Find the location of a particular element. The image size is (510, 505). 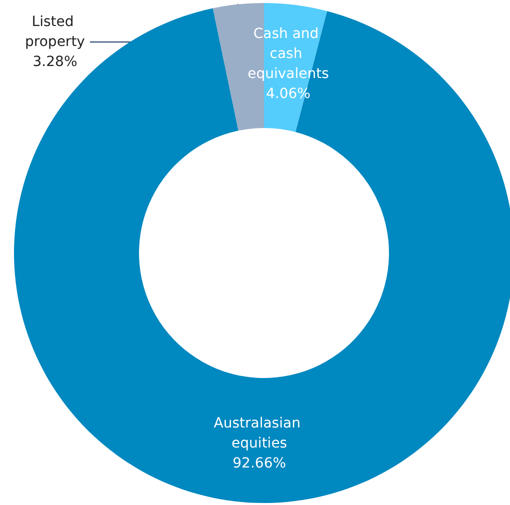

slice-label: Listed property is located at coordinates (55, 32).